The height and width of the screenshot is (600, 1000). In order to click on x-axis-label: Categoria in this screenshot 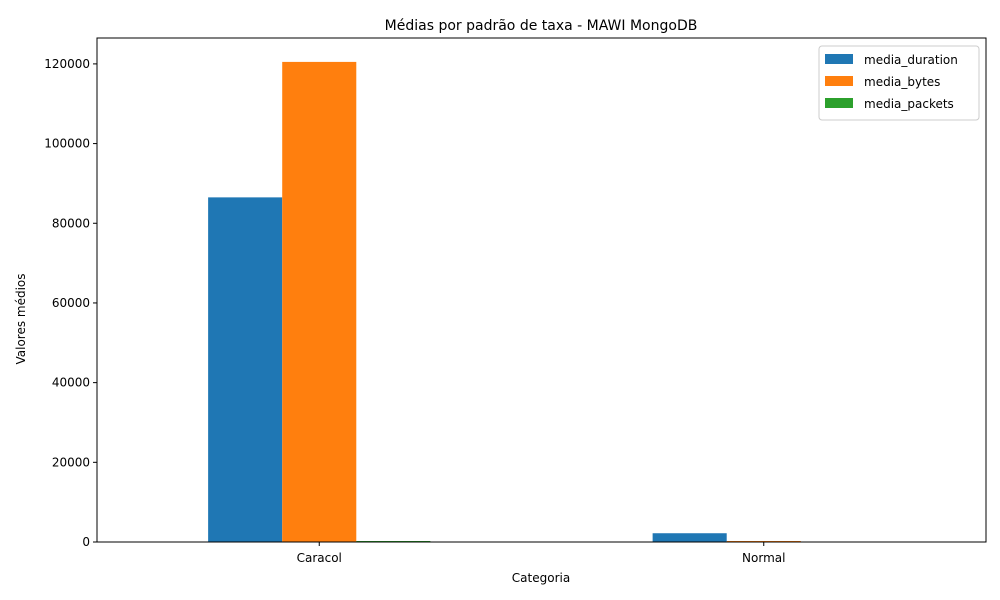, I will do `click(541, 578)`.